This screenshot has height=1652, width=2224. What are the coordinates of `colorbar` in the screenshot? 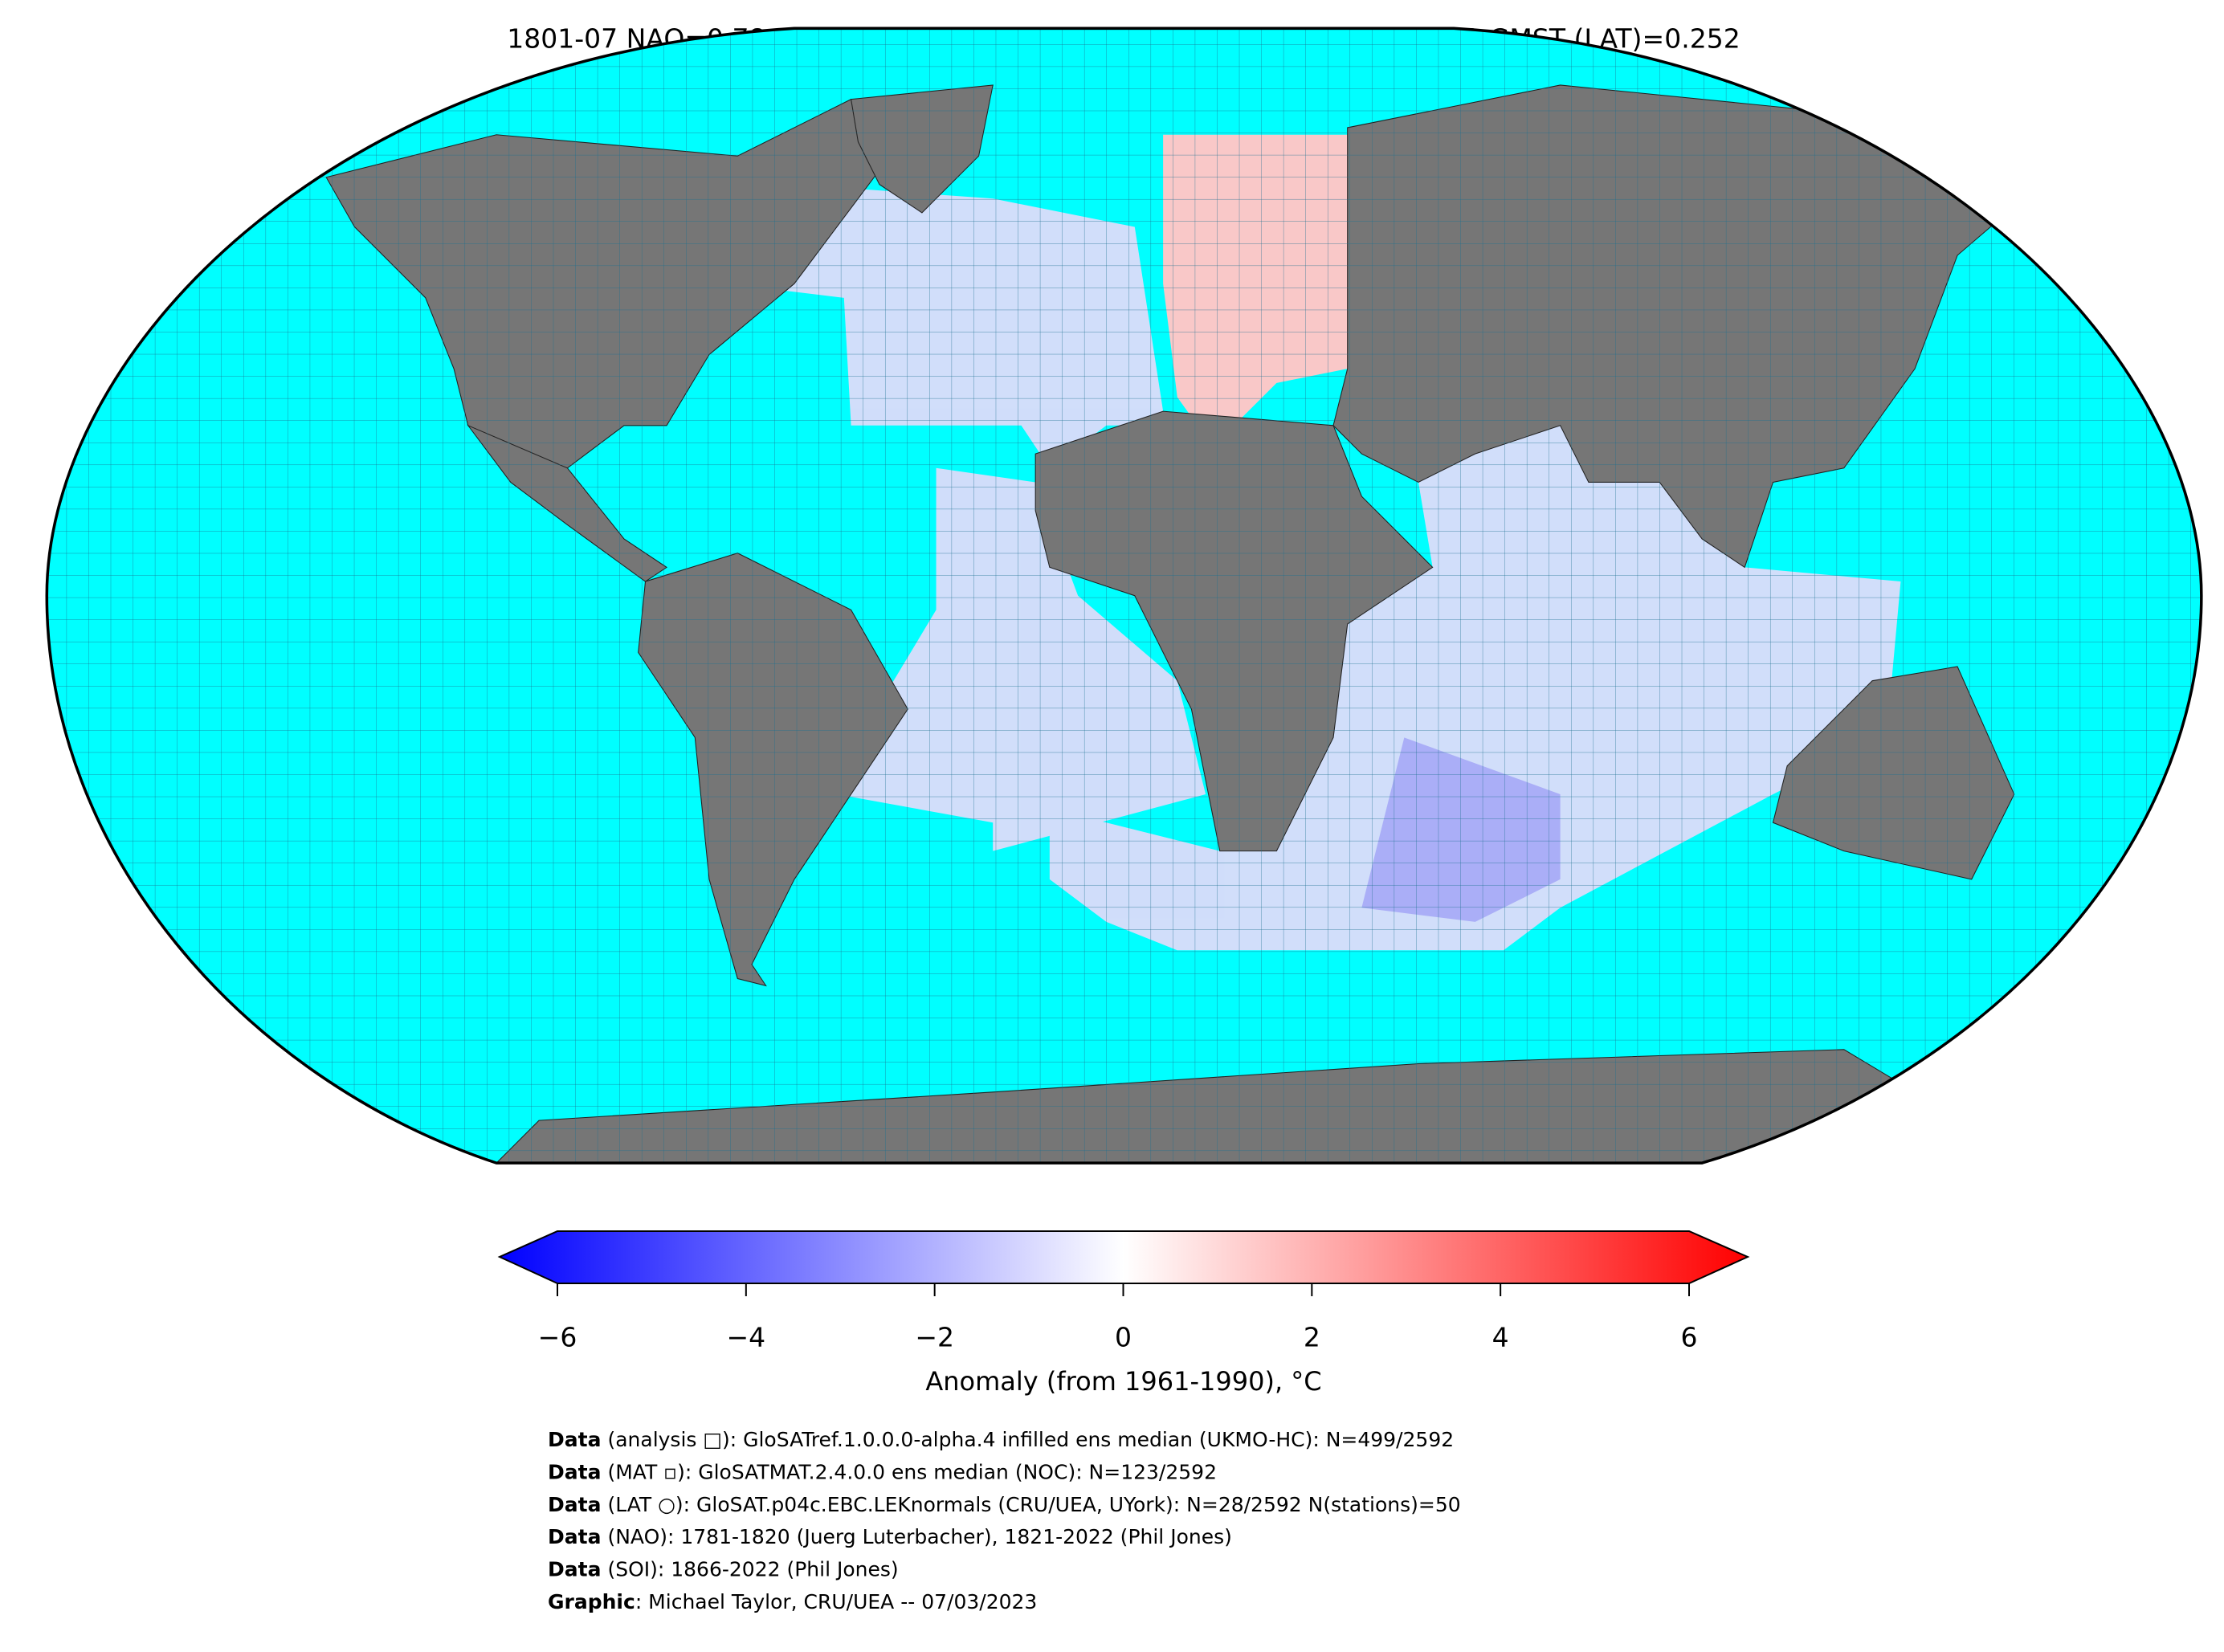 It's located at (1123, 1257).